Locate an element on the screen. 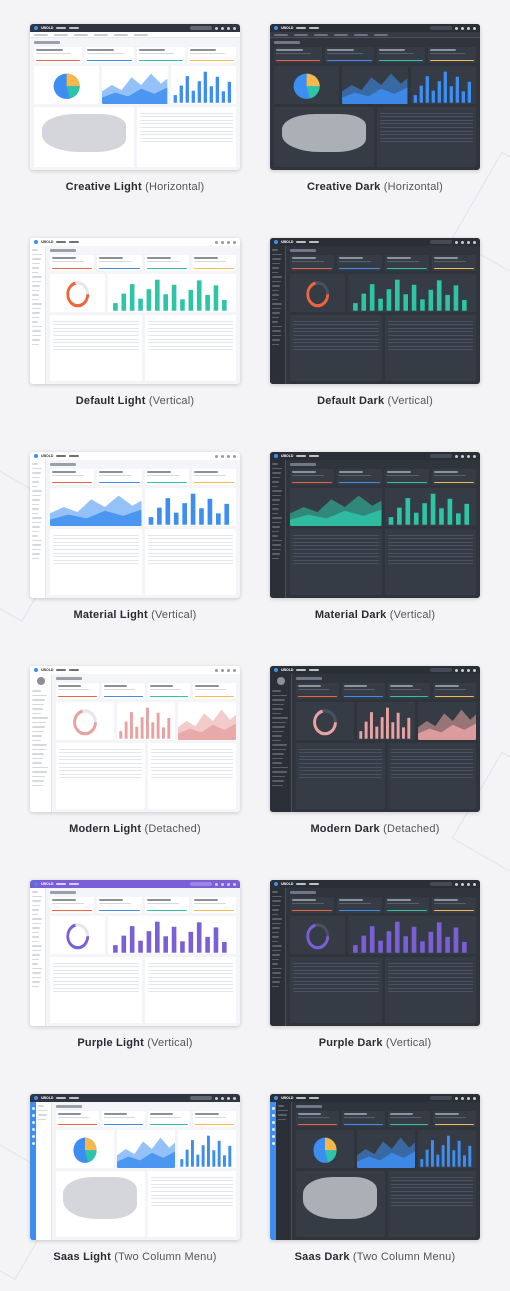  charts-row is located at coordinates (383, 507).